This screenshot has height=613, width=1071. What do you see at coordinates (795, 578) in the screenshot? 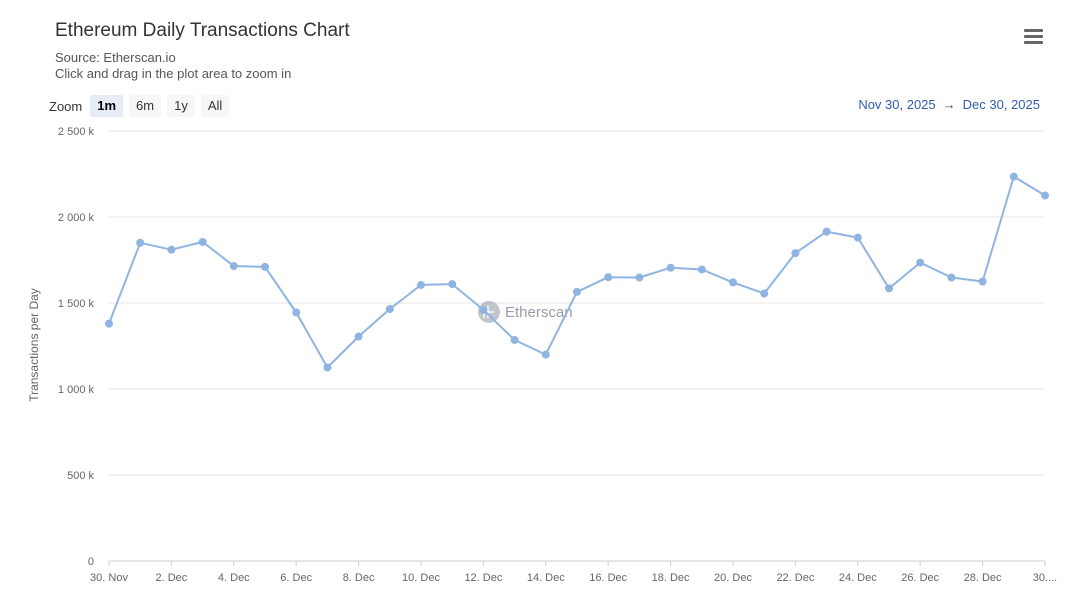
I see `x-tick-label: 22. Dec` at bounding box center [795, 578].